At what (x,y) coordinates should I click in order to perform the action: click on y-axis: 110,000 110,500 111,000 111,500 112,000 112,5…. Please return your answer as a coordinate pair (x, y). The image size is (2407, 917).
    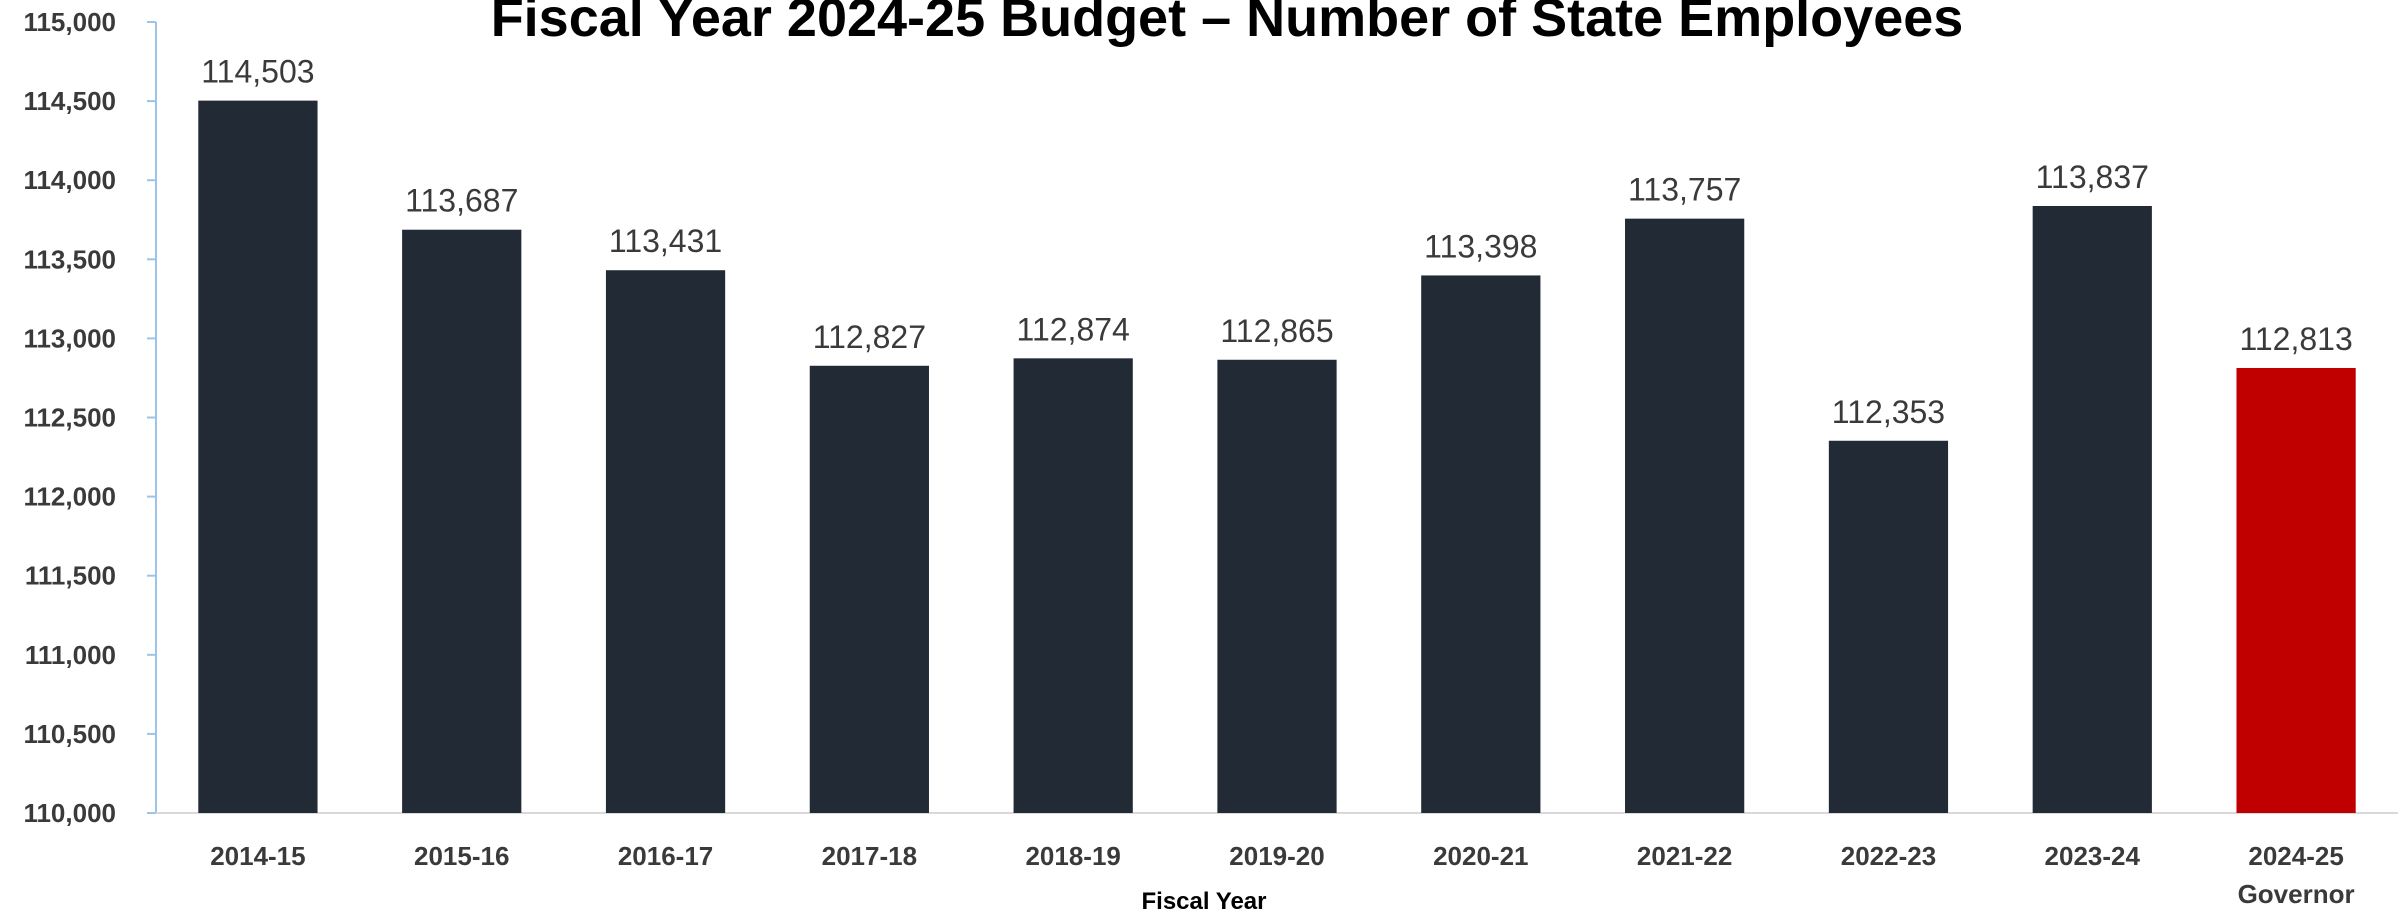
    Looking at the image, I should click on (90, 417).